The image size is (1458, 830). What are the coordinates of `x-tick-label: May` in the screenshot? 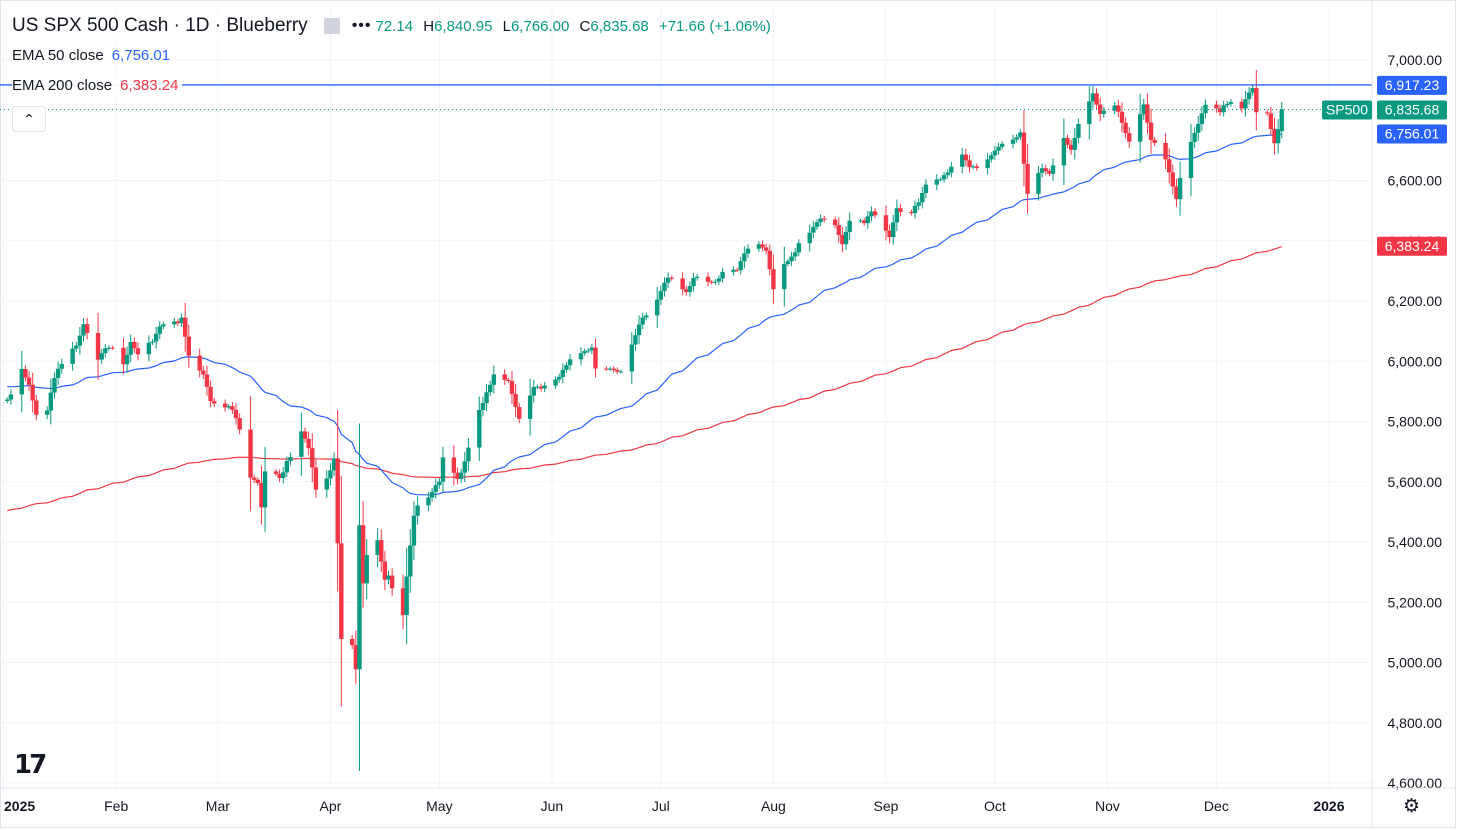 It's located at (439, 806).